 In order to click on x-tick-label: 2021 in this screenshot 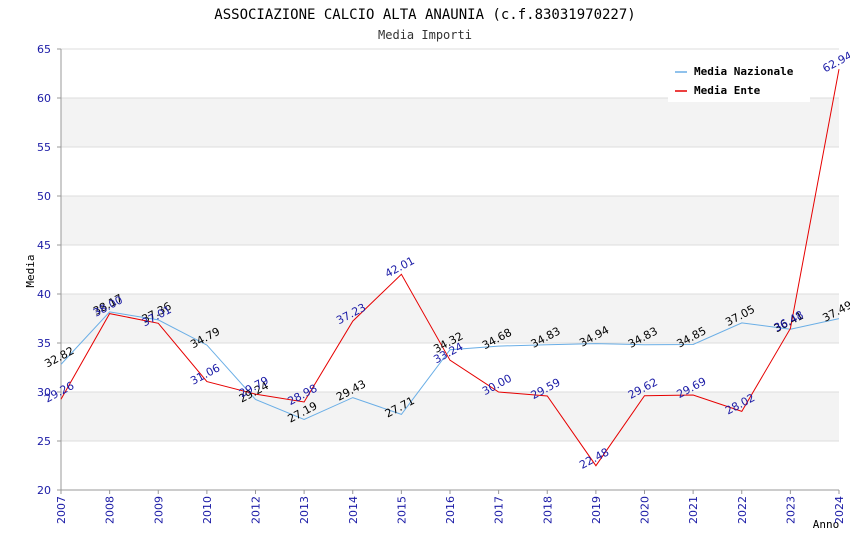, I will do `click(693, 510)`.